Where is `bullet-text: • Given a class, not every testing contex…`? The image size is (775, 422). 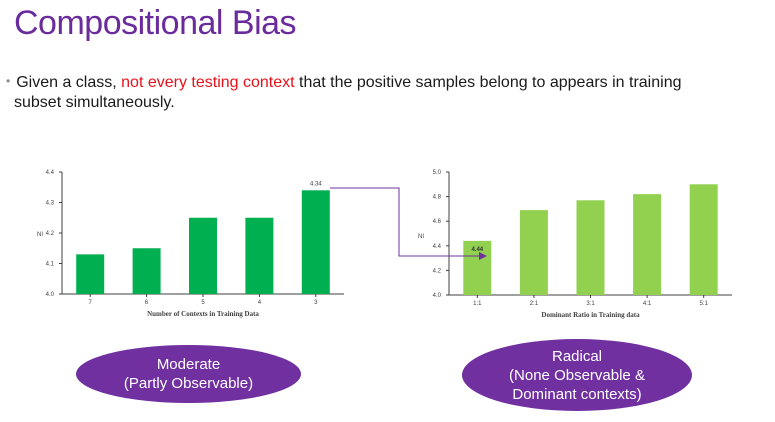
bullet-text: • Given a class, not every testing contex… is located at coordinates (386, 92).